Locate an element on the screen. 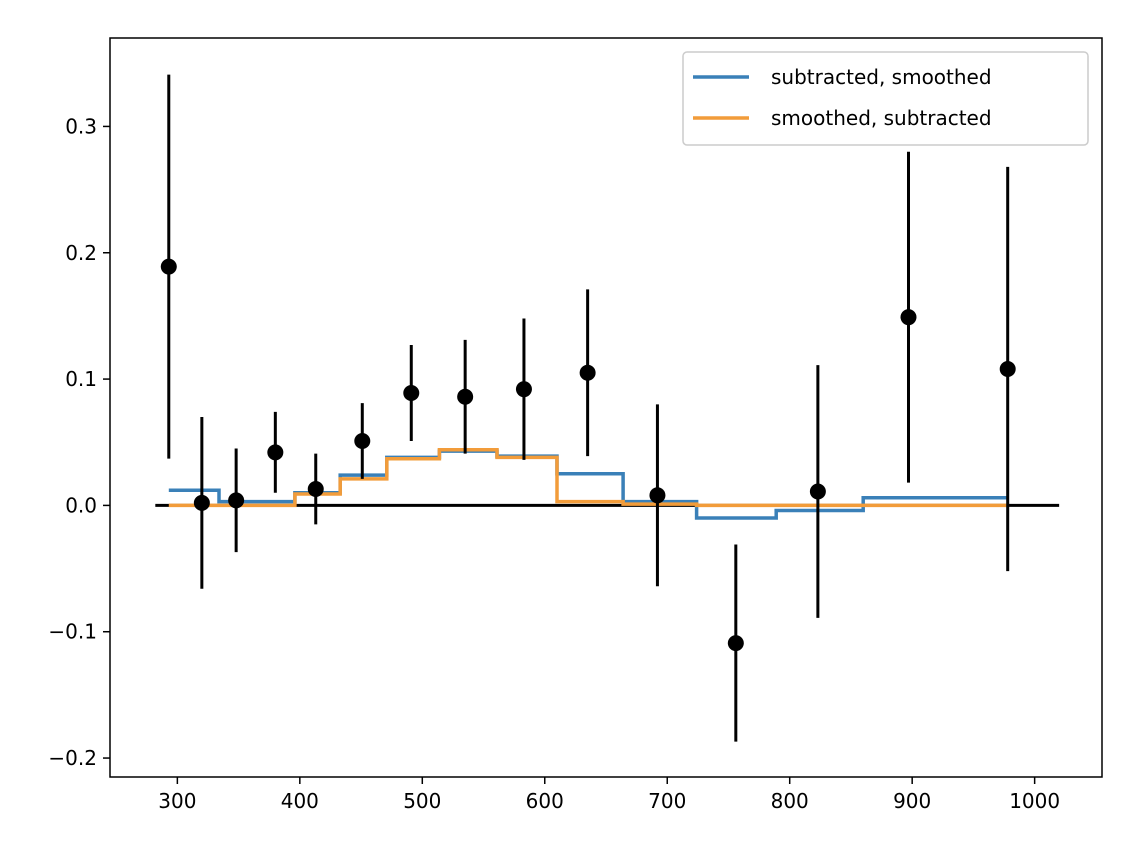  series-line-subtracted-smoothed is located at coordinates (588, 484).